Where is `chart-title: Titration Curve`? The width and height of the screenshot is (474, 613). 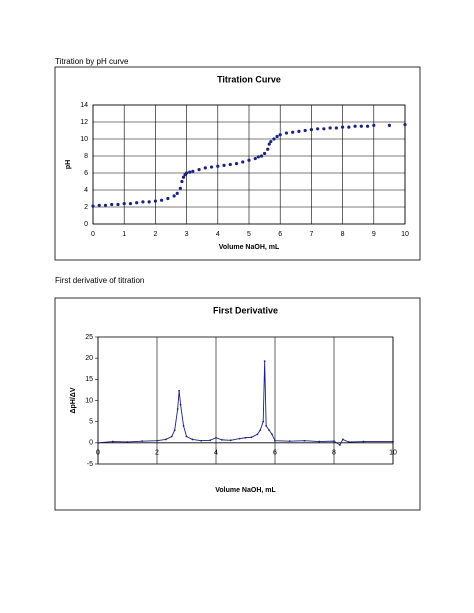 chart-title: Titration Curve is located at coordinates (249, 79).